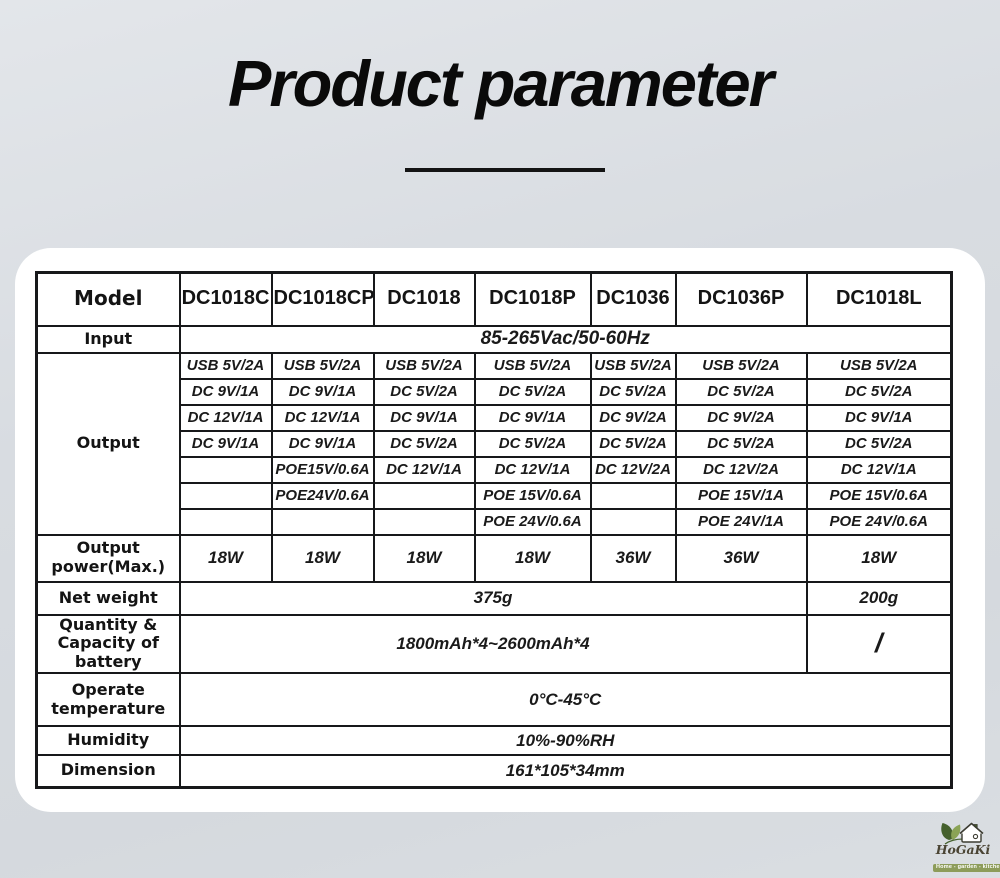 The image size is (1000, 878). What do you see at coordinates (108, 644) in the screenshot?
I see `row-label-battery: Quantity & Capacity of battery` at bounding box center [108, 644].